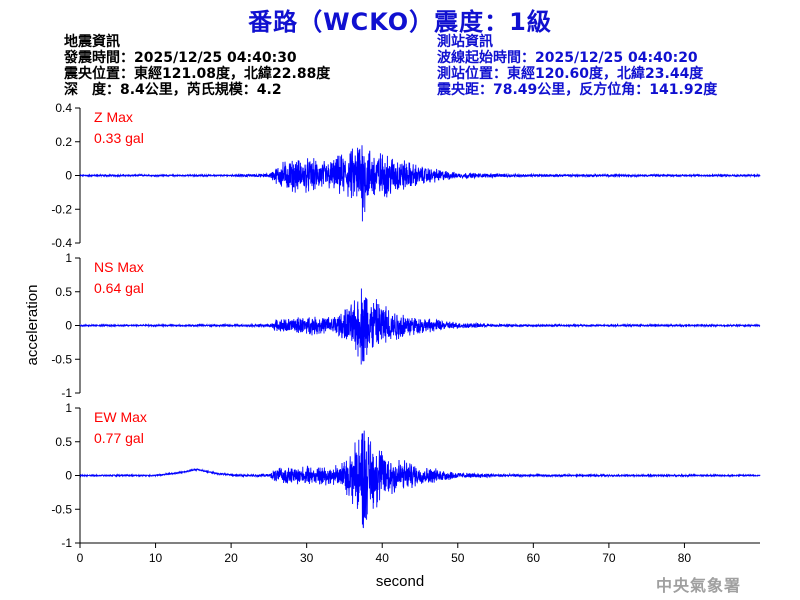 This screenshot has height=600, width=800. What do you see at coordinates (63, 142) in the screenshot?
I see `y-tick-label: 0.2` at bounding box center [63, 142].